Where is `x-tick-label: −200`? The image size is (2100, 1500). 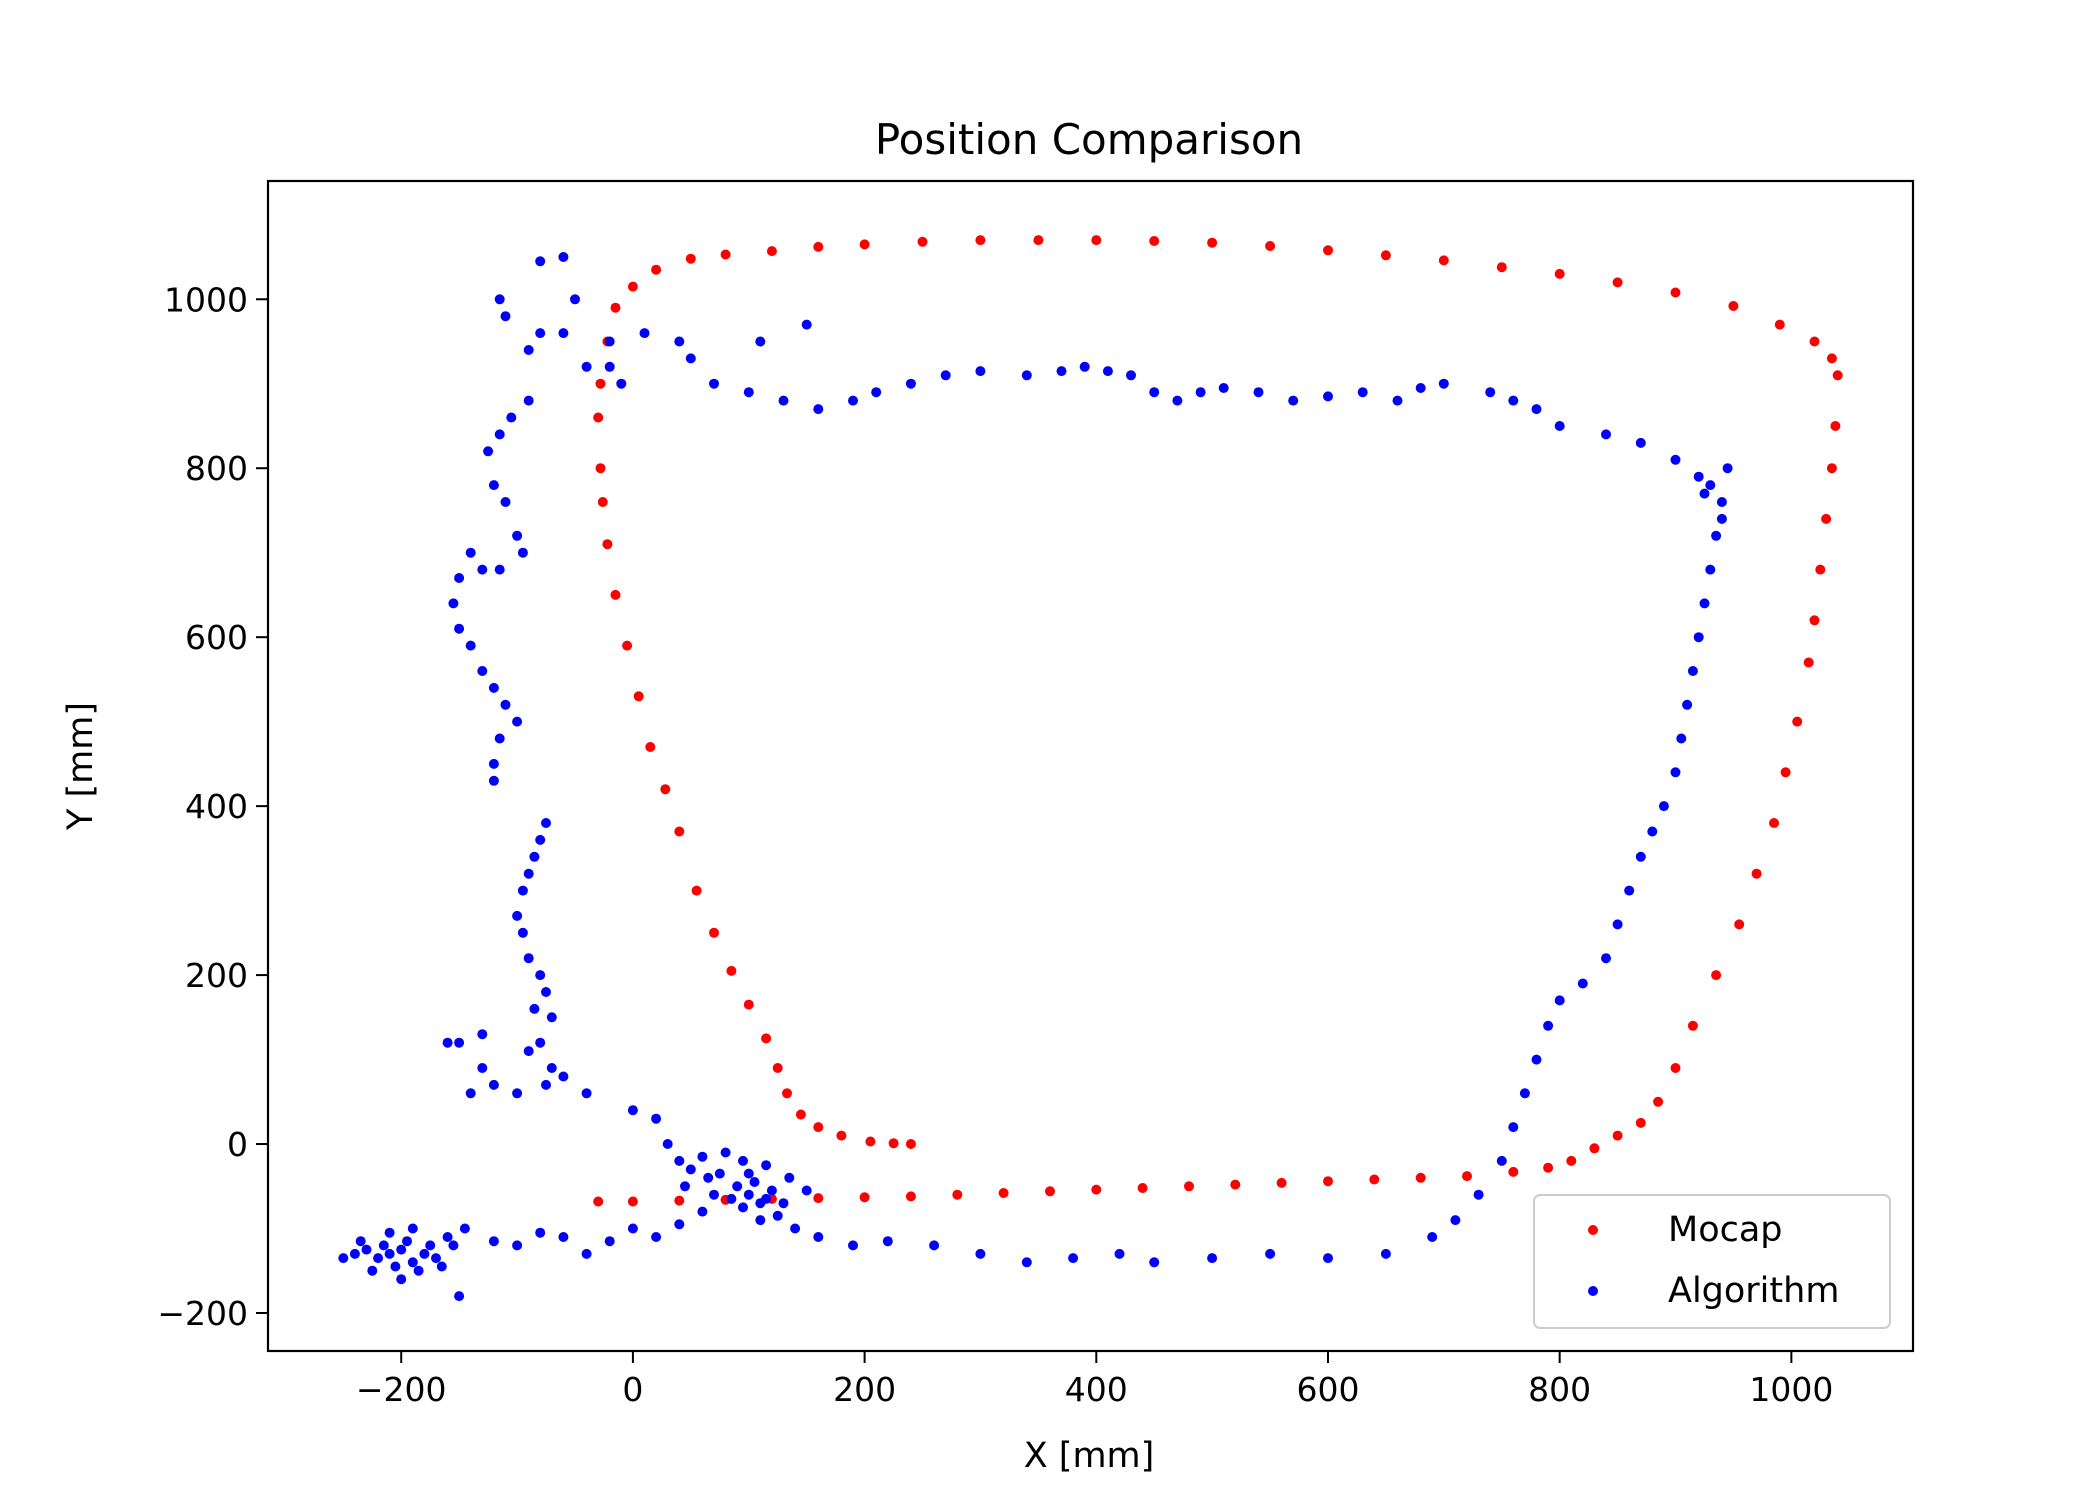
x-tick-label: −200 is located at coordinates (401, 1389).